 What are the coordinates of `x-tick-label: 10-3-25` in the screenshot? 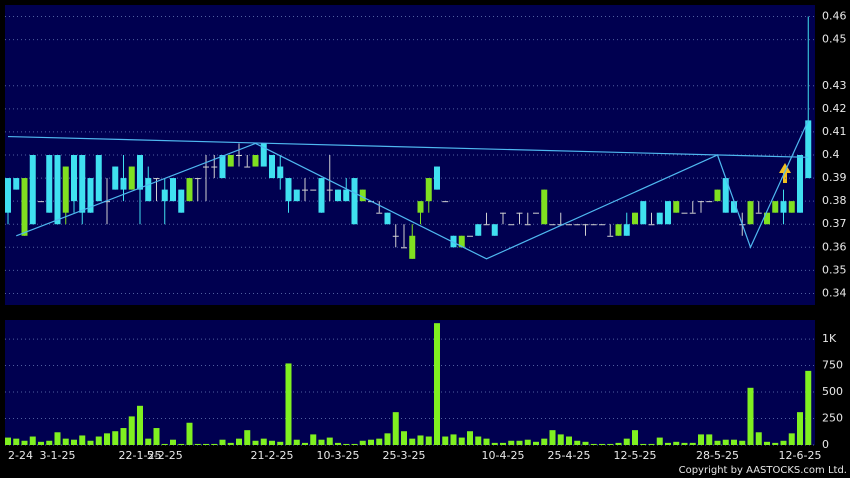 It's located at (338, 455).